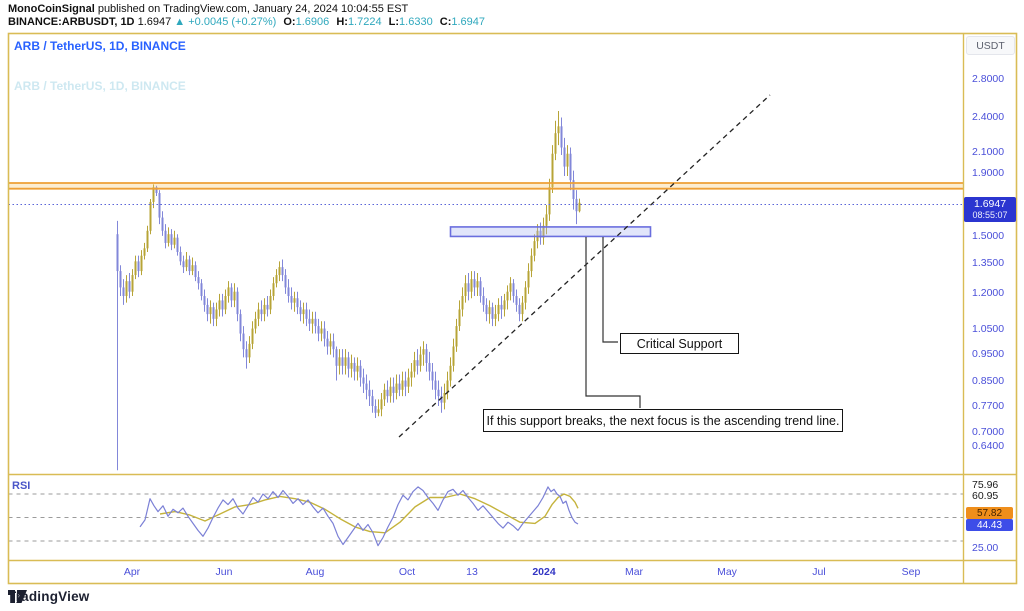 The image size is (1024, 611). What do you see at coordinates (416, 22) in the screenshot?
I see `low-value: 1.6330` at bounding box center [416, 22].